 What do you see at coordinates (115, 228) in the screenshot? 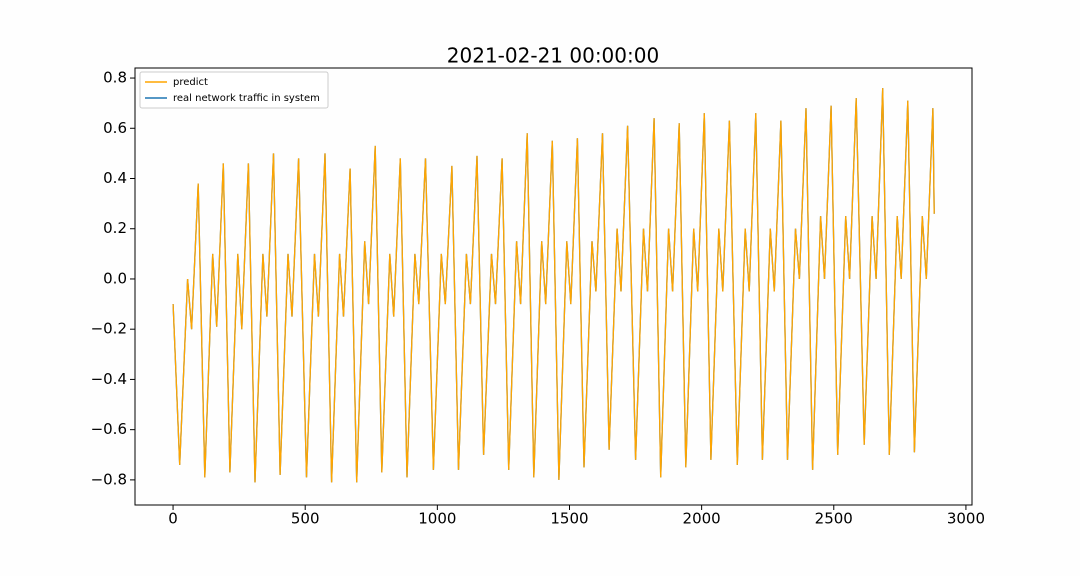
I see `y-tick-label: 0.2` at bounding box center [115, 228].